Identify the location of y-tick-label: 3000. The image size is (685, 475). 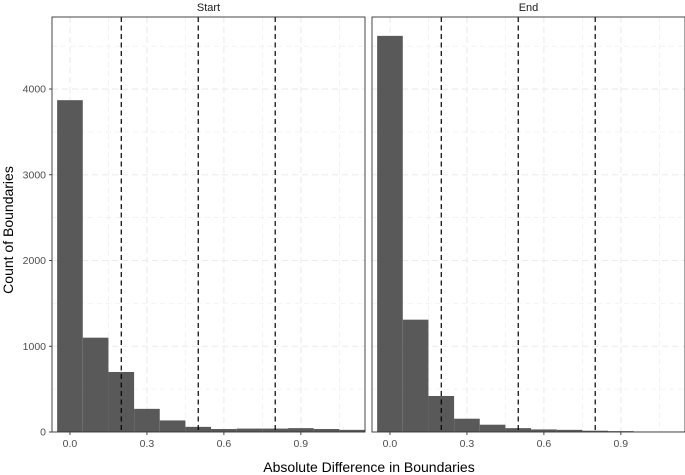
(35, 175).